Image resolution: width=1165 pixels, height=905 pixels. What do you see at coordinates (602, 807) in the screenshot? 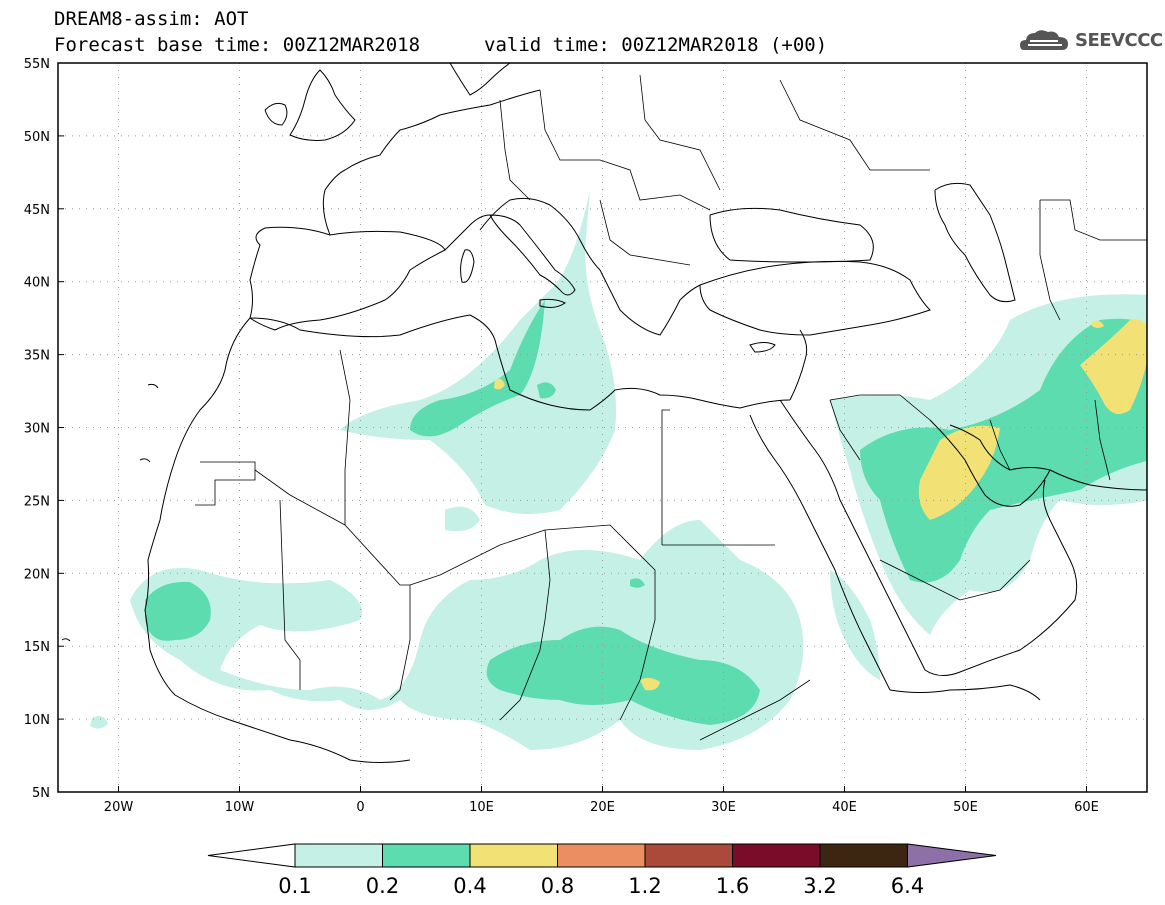
I see `lon-tick-label: 20E` at bounding box center [602, 807].